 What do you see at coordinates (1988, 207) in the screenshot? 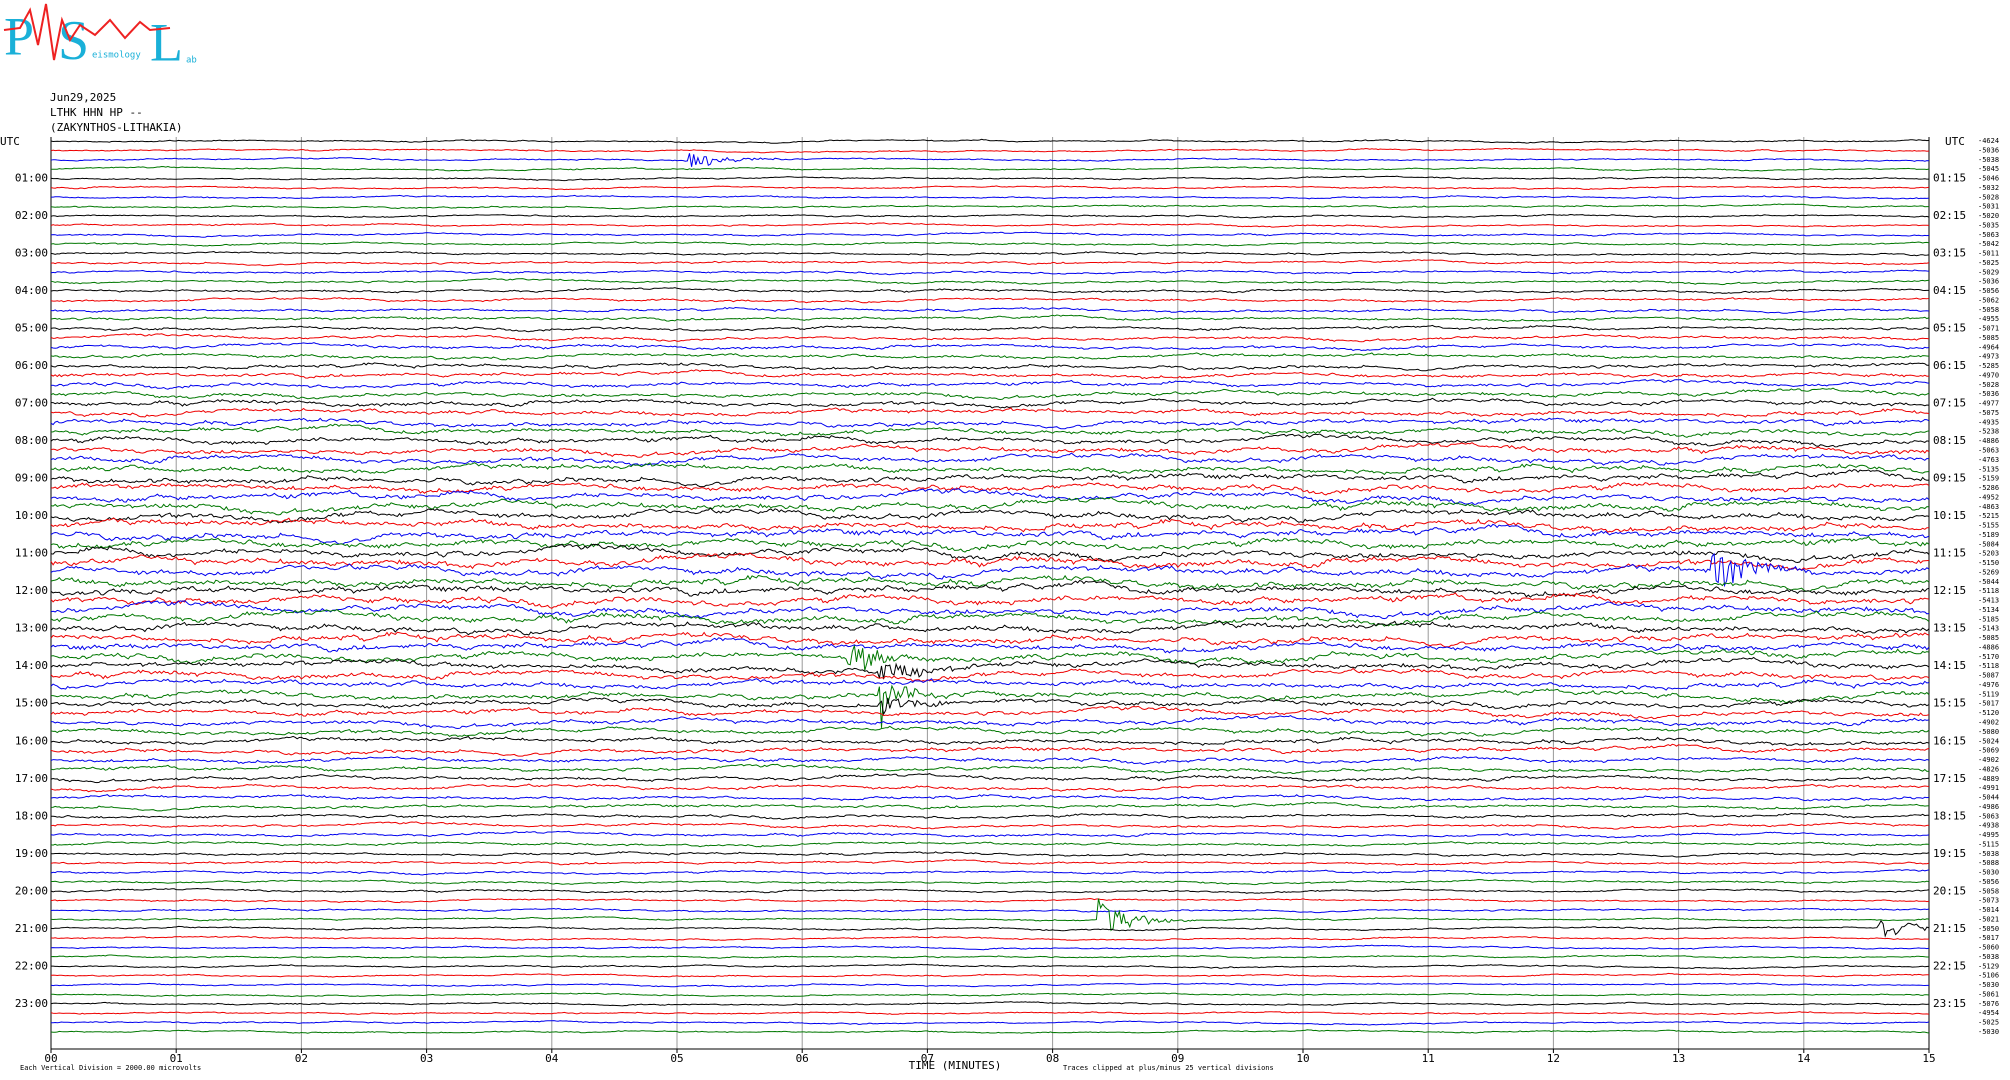
I see `trace-offset: -5031` at bounding box center [1988, 207].